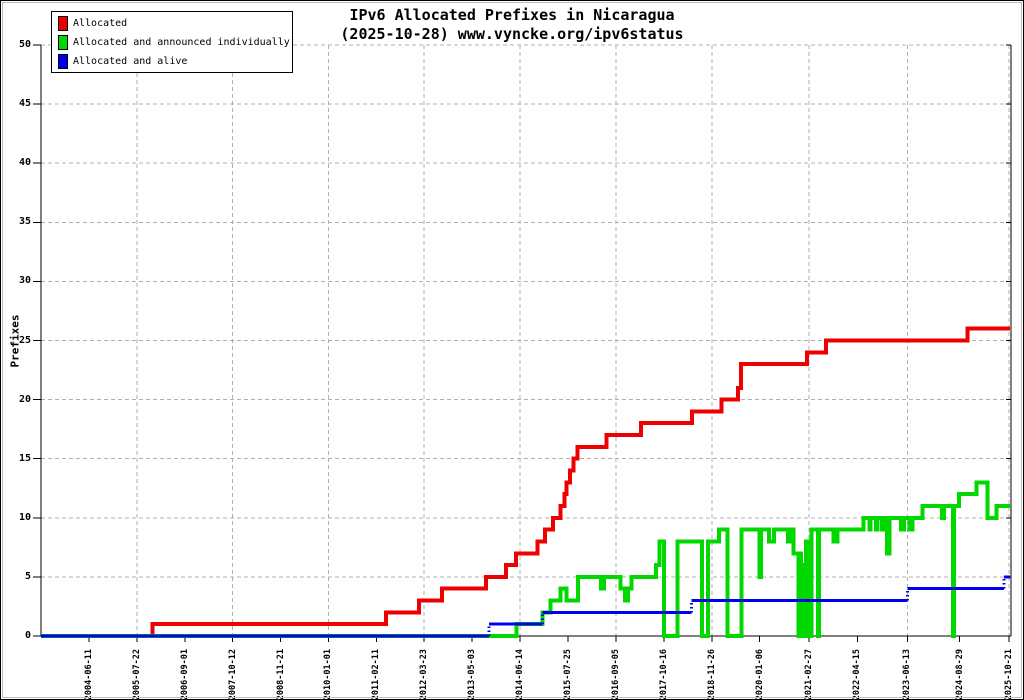  What do you see at coordinates (181, 42) in the screenshot?
I see `legend-label: Allocated and announced individually` at bounding box center [181, 42].